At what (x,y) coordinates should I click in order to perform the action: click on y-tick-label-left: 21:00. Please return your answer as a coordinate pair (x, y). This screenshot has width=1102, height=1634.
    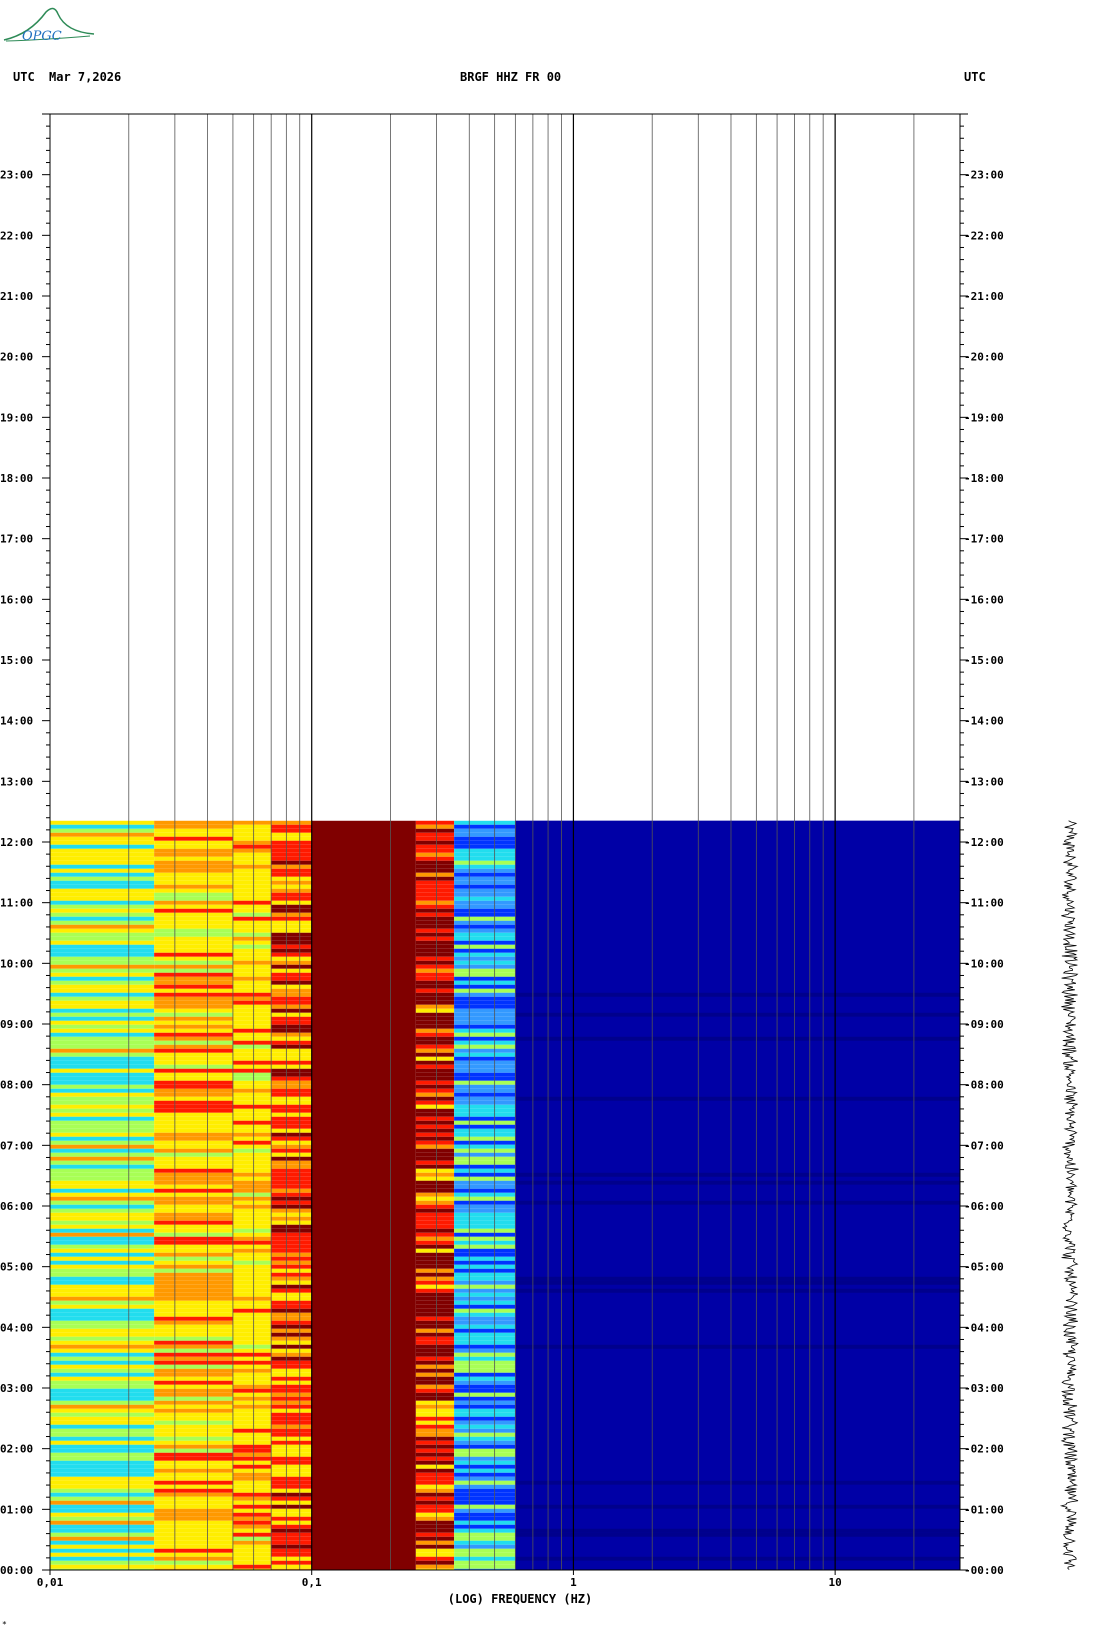
    Looking at the image, I should click on (16, 296).